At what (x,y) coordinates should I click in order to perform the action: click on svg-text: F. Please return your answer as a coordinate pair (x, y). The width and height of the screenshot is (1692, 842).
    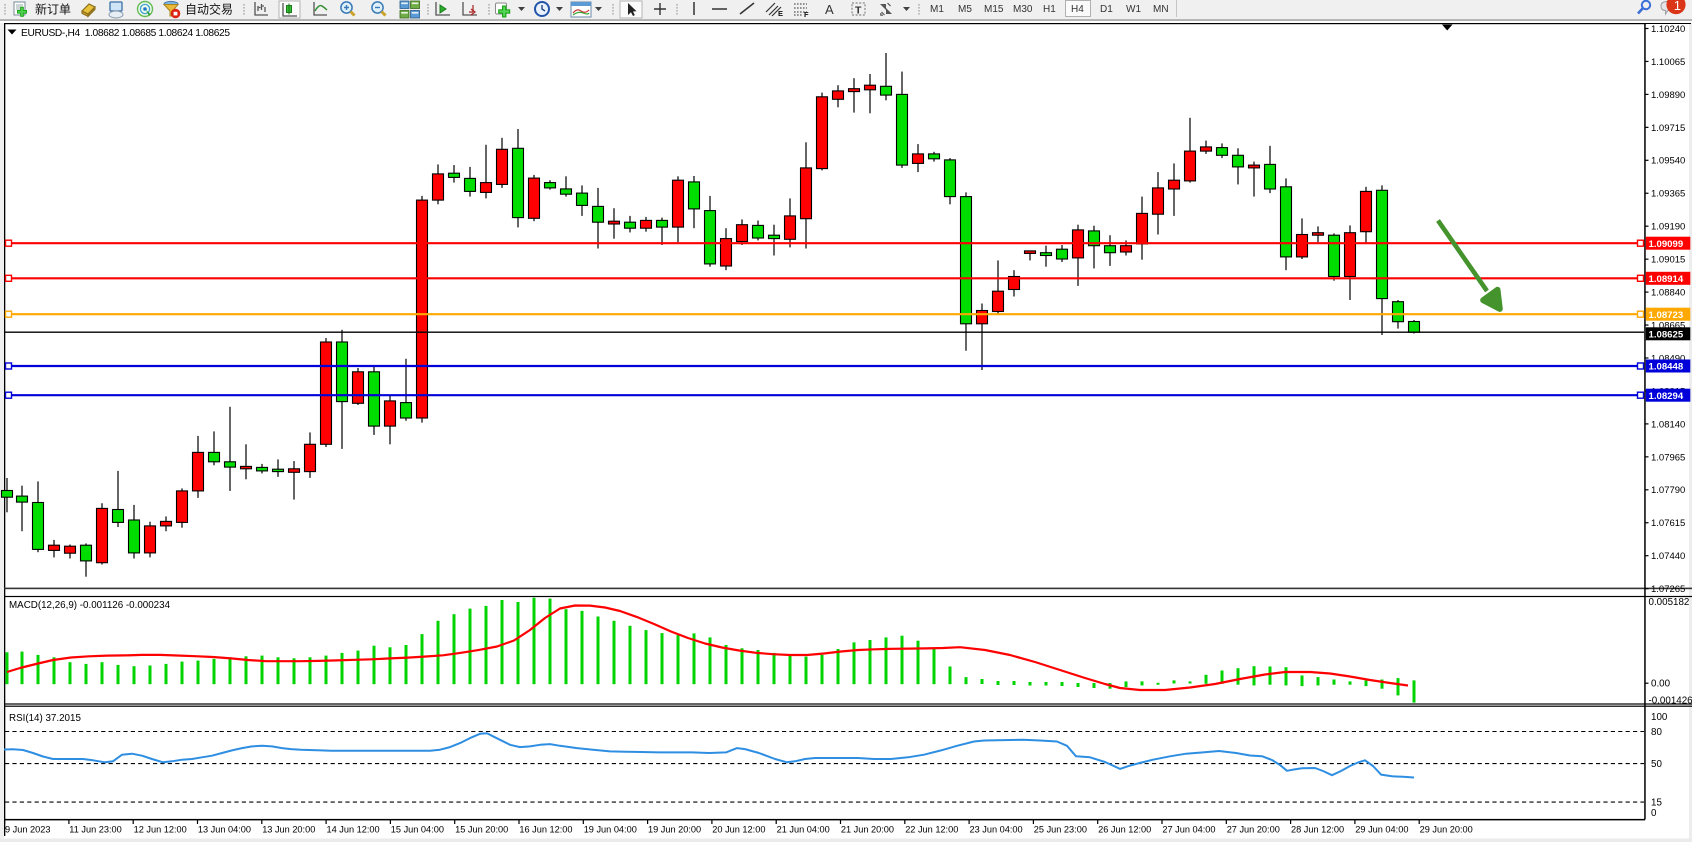
    Looking at the image, I should click on (806, 14).